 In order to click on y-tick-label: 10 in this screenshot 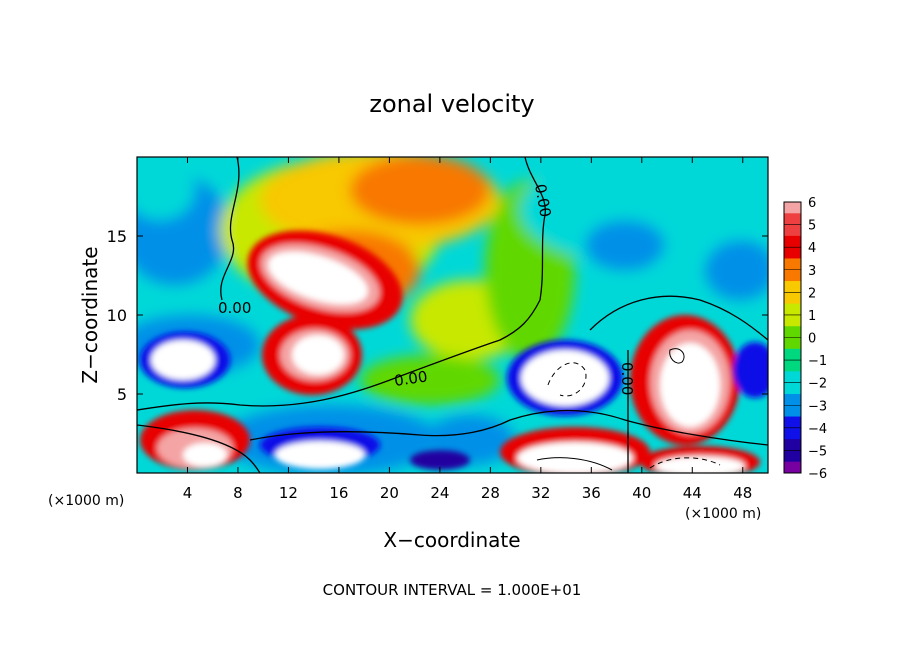, I will do `click(117, 315)`.